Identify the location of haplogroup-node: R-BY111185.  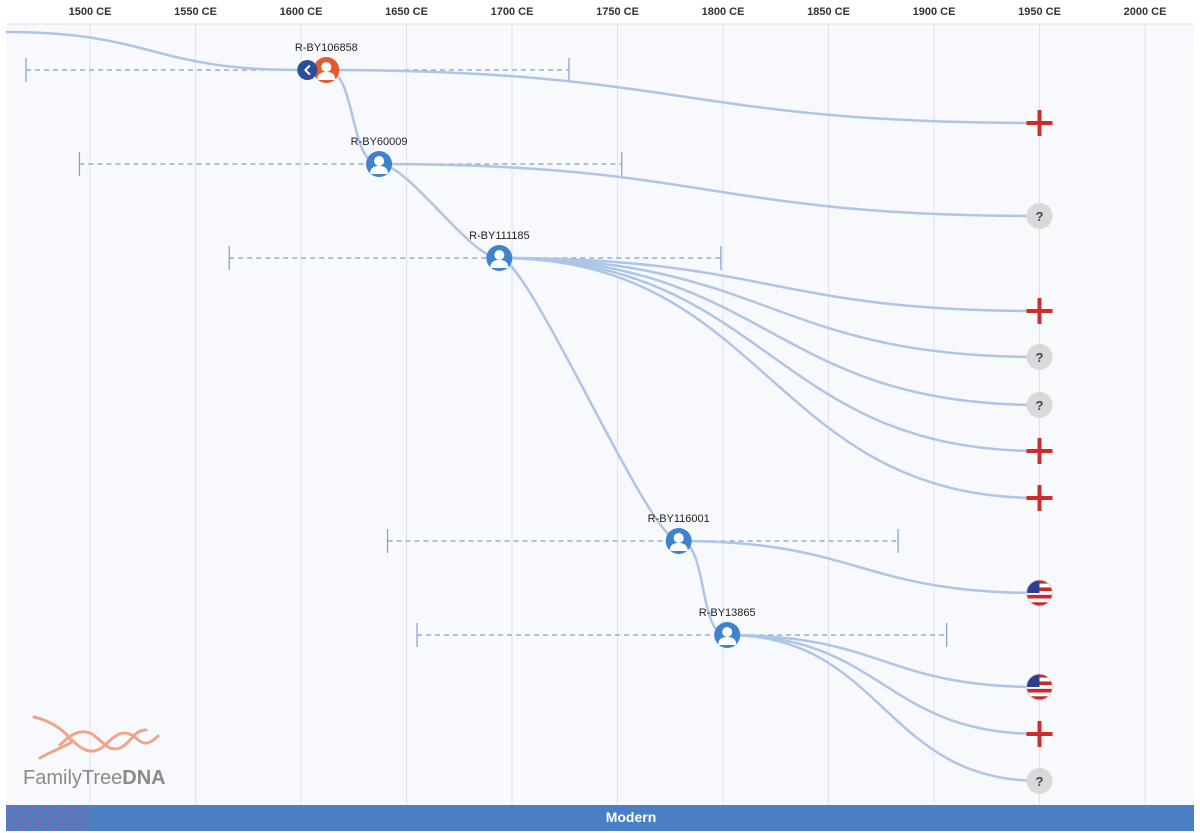
(499, 250).